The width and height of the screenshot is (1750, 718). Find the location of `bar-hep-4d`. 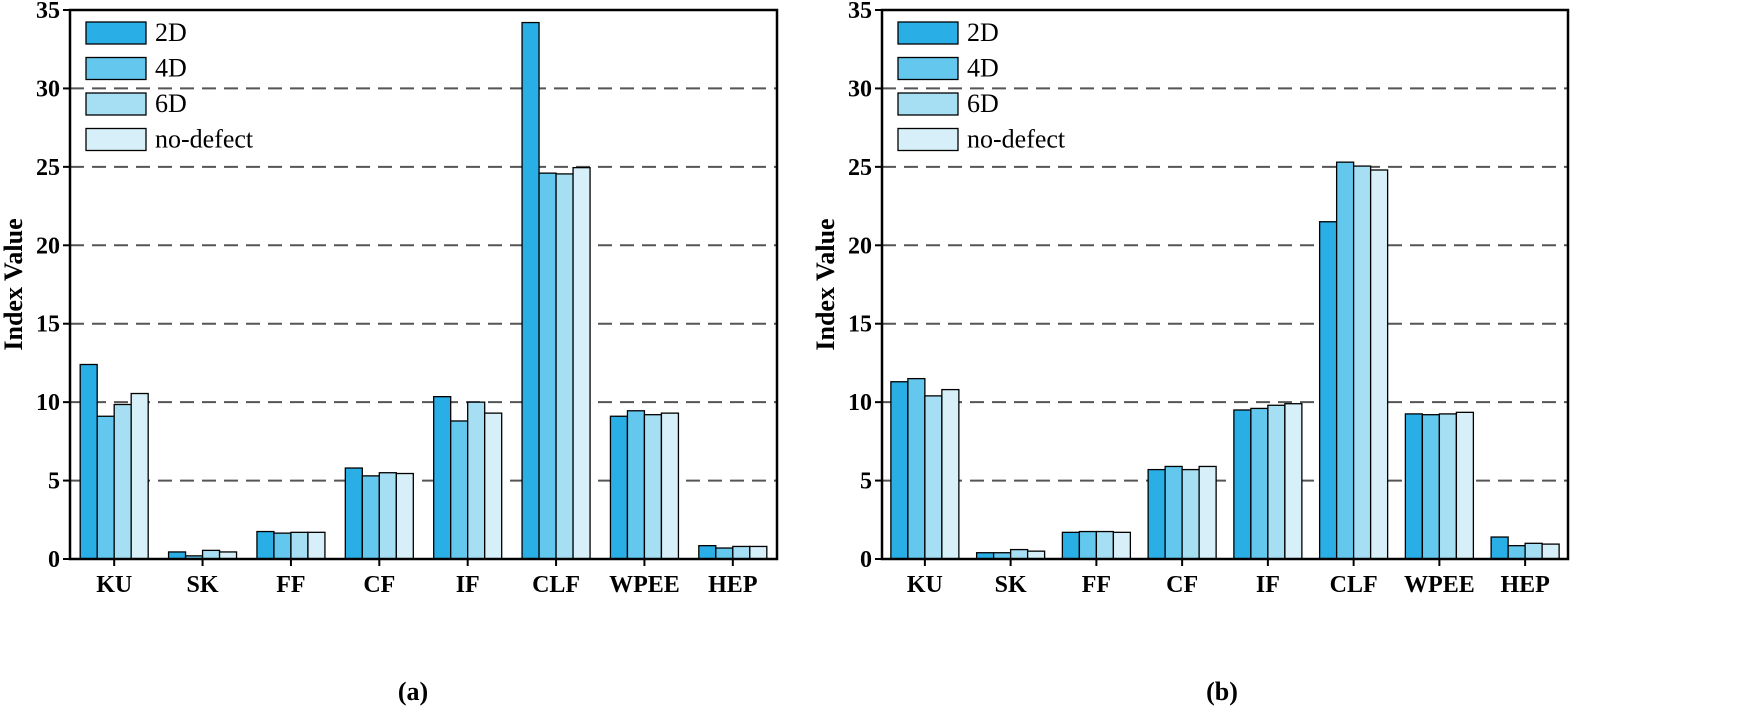

bar-hep-4d is located at coordinates (724, 553).